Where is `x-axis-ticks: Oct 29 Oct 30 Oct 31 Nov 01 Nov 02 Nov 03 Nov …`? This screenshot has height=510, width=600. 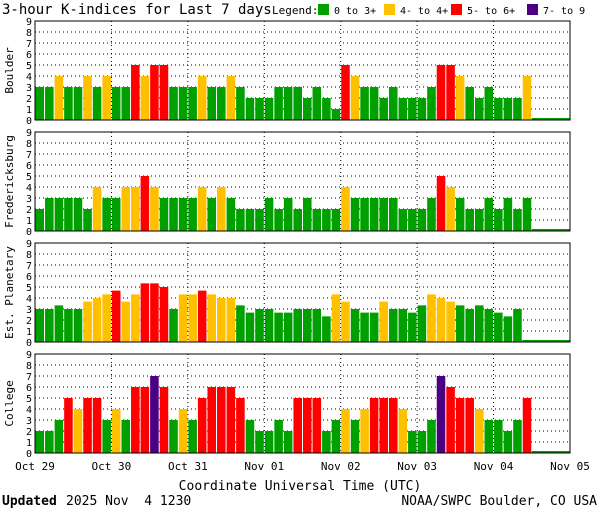 x-axis-ticks: Oct 29 Oct 30 Oct 31 Nov 01 Nov 02 Nov 03 Nov … is located at coordinates (302, 466).